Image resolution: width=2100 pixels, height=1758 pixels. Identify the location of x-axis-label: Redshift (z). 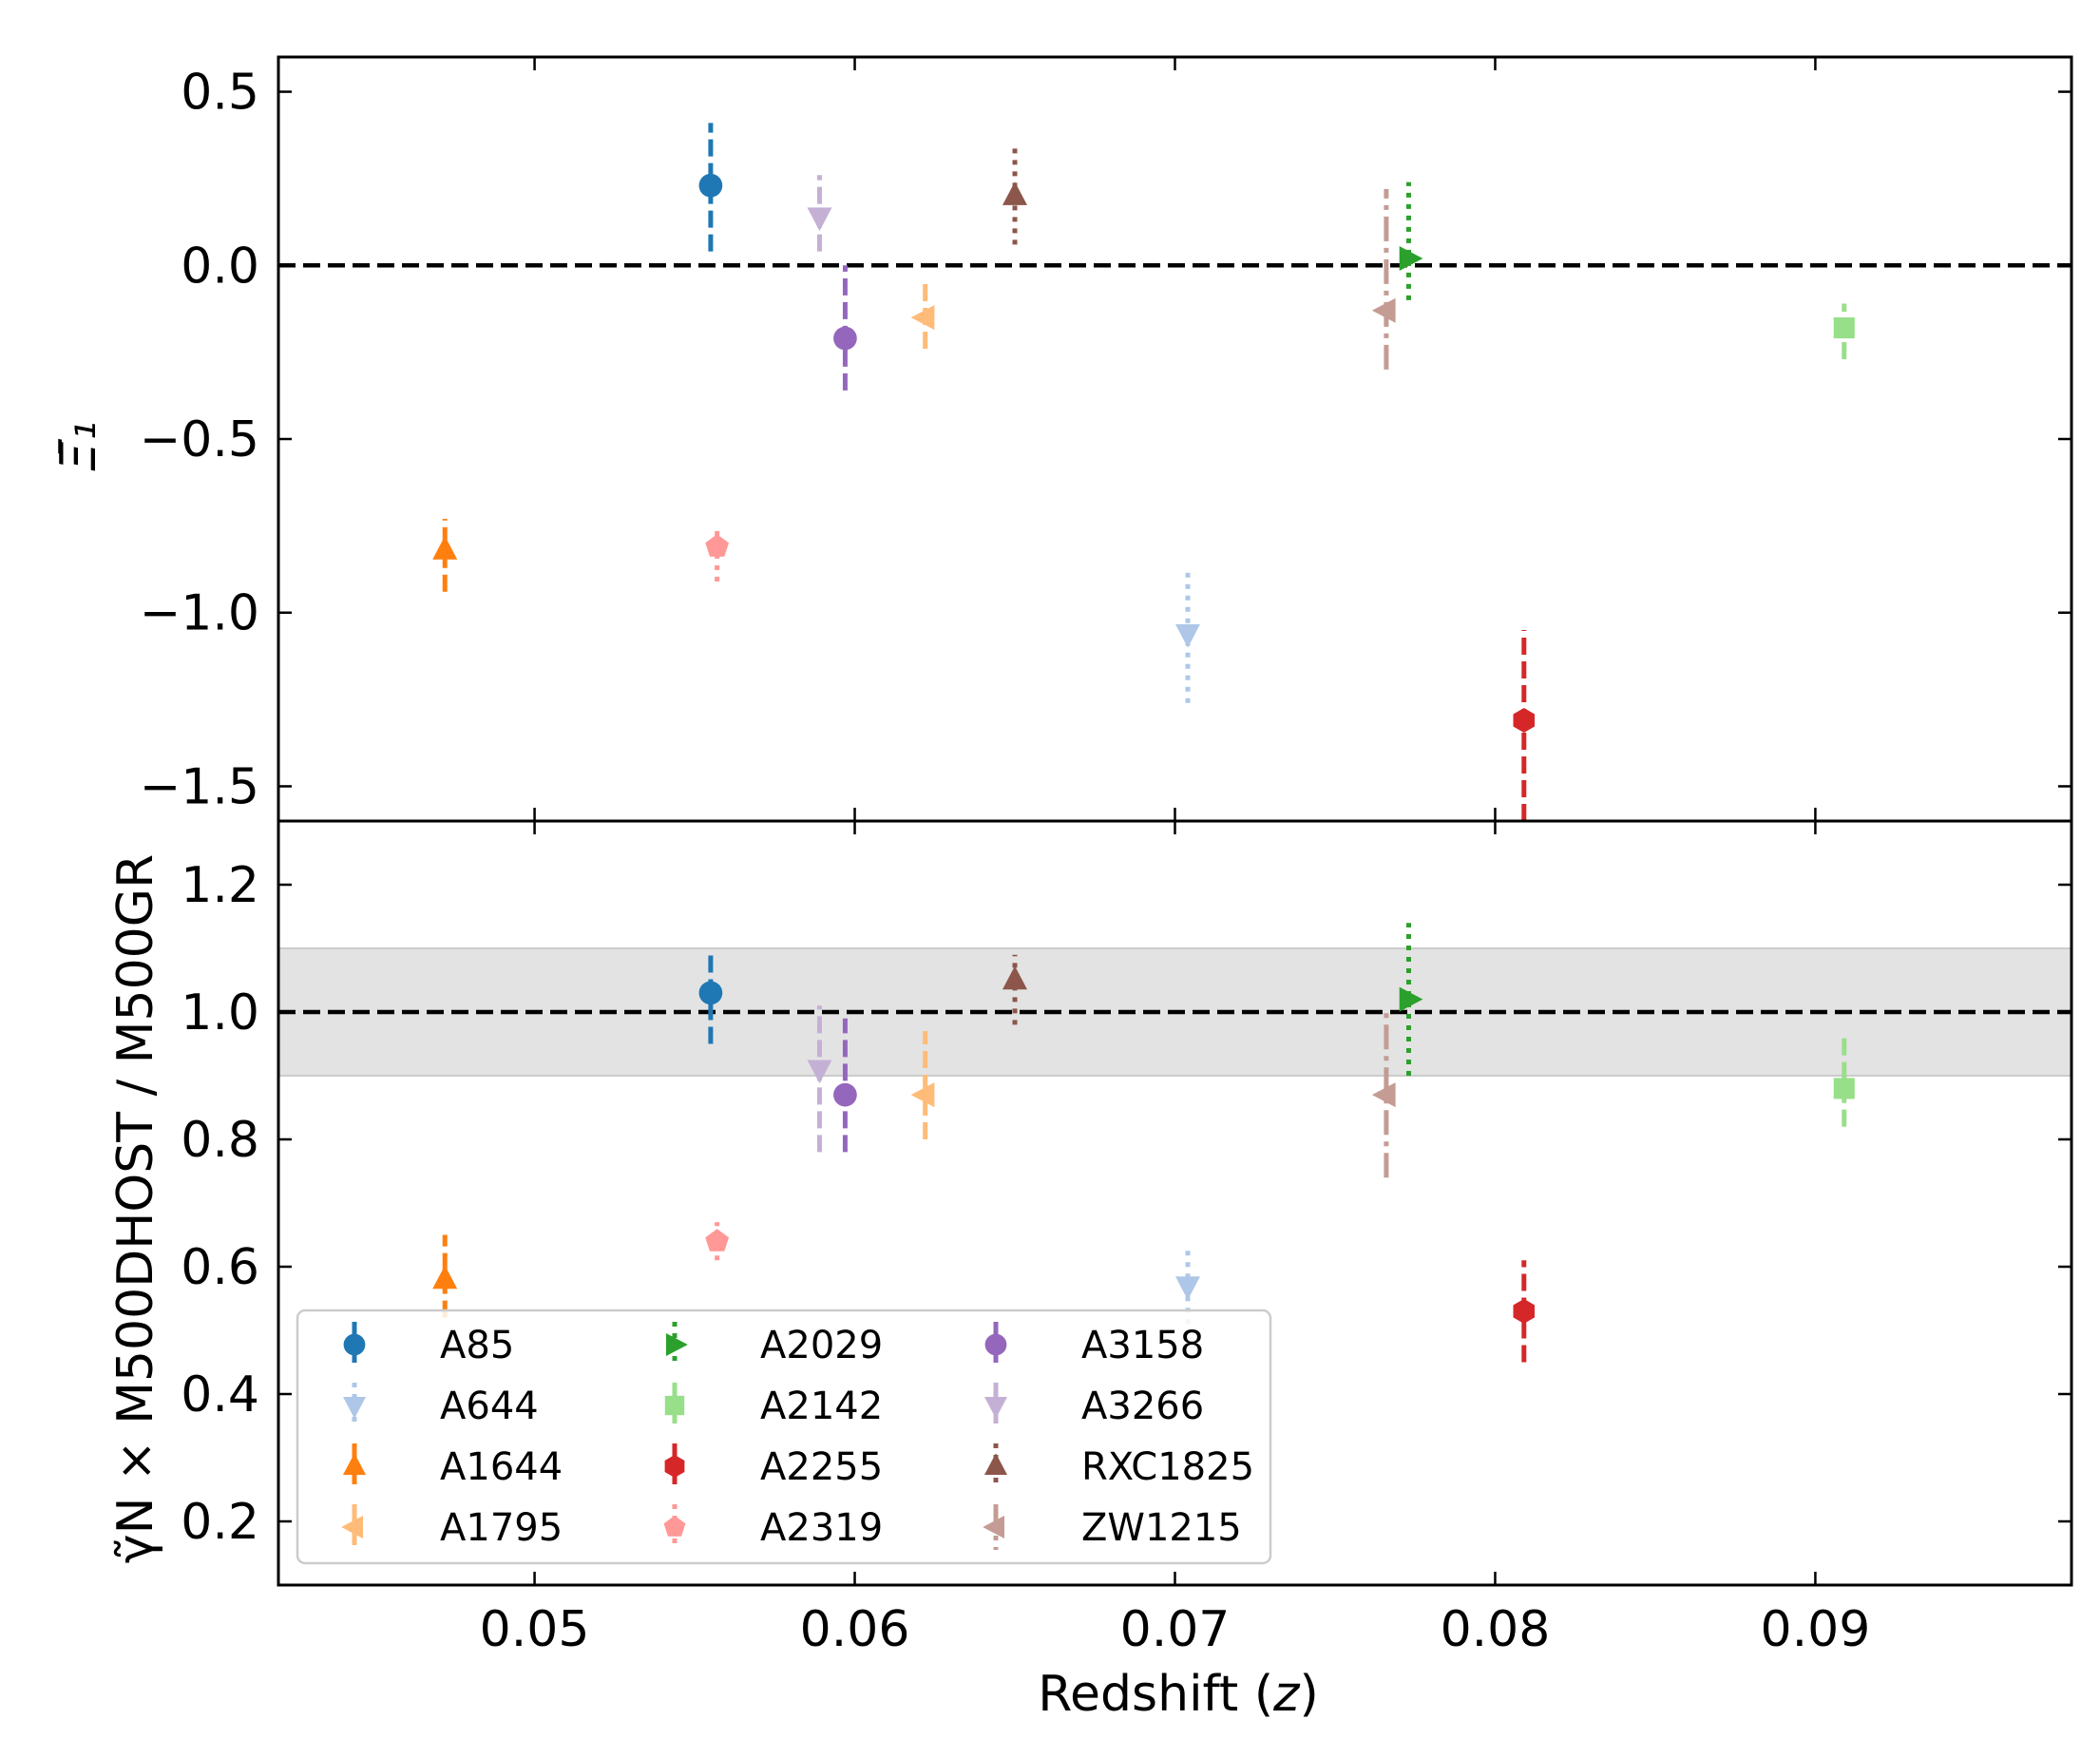
(1178, 1694).